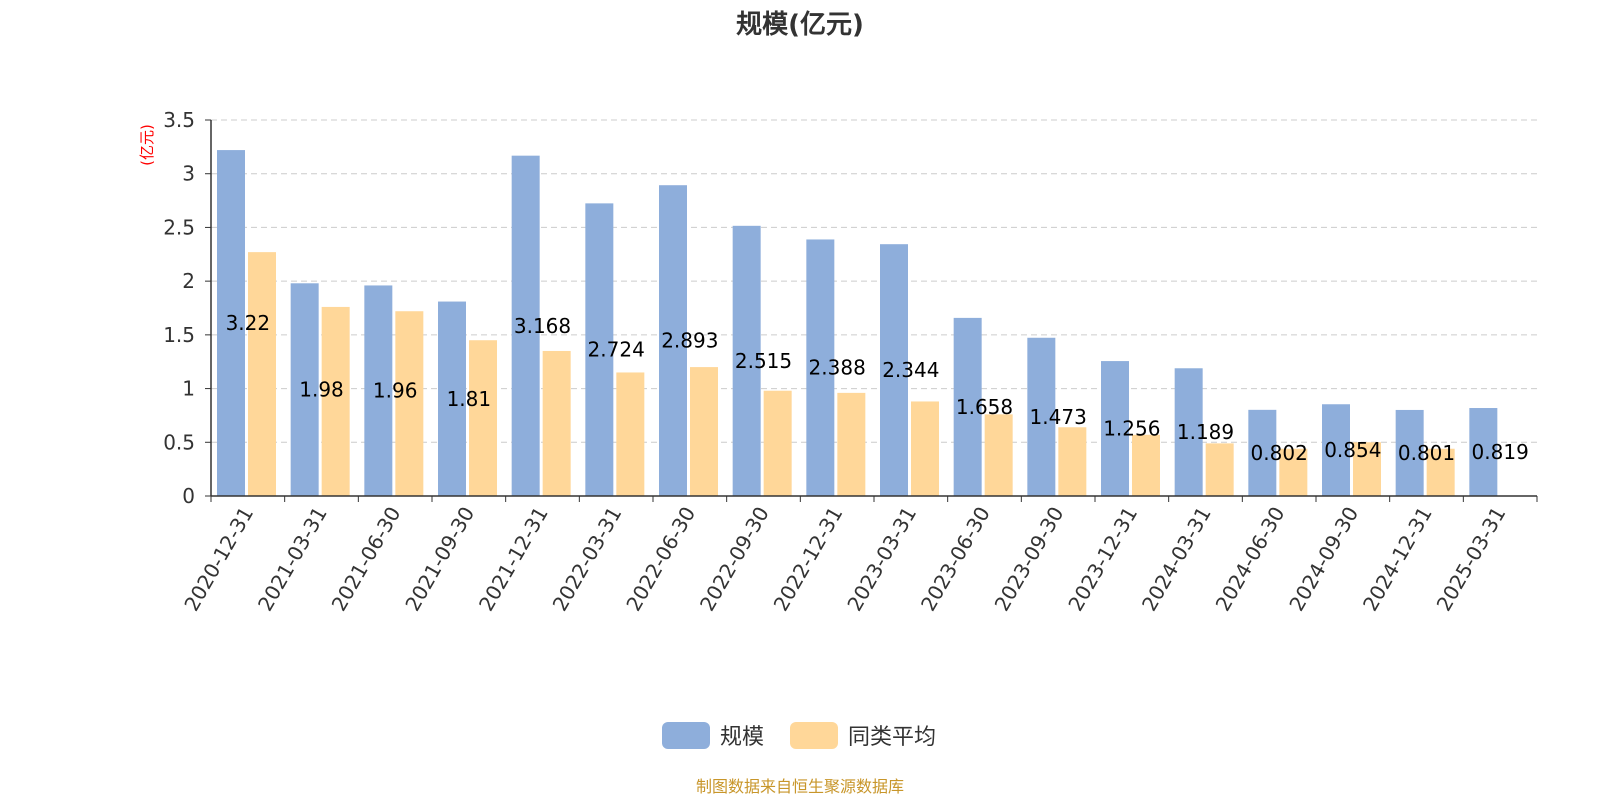 This screenshot has width=1600, height=800. What do you see at coordinates (1058, 417) in the screenshot?
I see `data-label: 1.473` at bounding box center [1058, 417].